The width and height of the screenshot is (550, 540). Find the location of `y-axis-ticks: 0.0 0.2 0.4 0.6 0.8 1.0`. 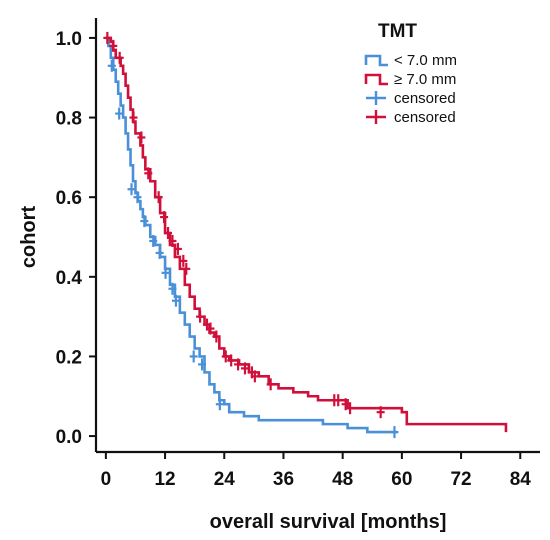

y-axis-ticks: 0.0 0.2 0.4 0.6 0.8 1.0 is located at coordinates (76, 238).